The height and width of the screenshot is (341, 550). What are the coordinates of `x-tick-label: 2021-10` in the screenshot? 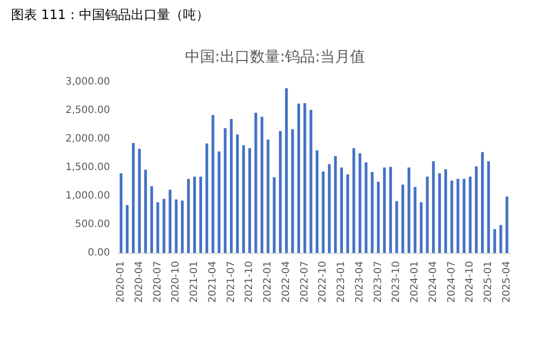 It's located at (250, 282).